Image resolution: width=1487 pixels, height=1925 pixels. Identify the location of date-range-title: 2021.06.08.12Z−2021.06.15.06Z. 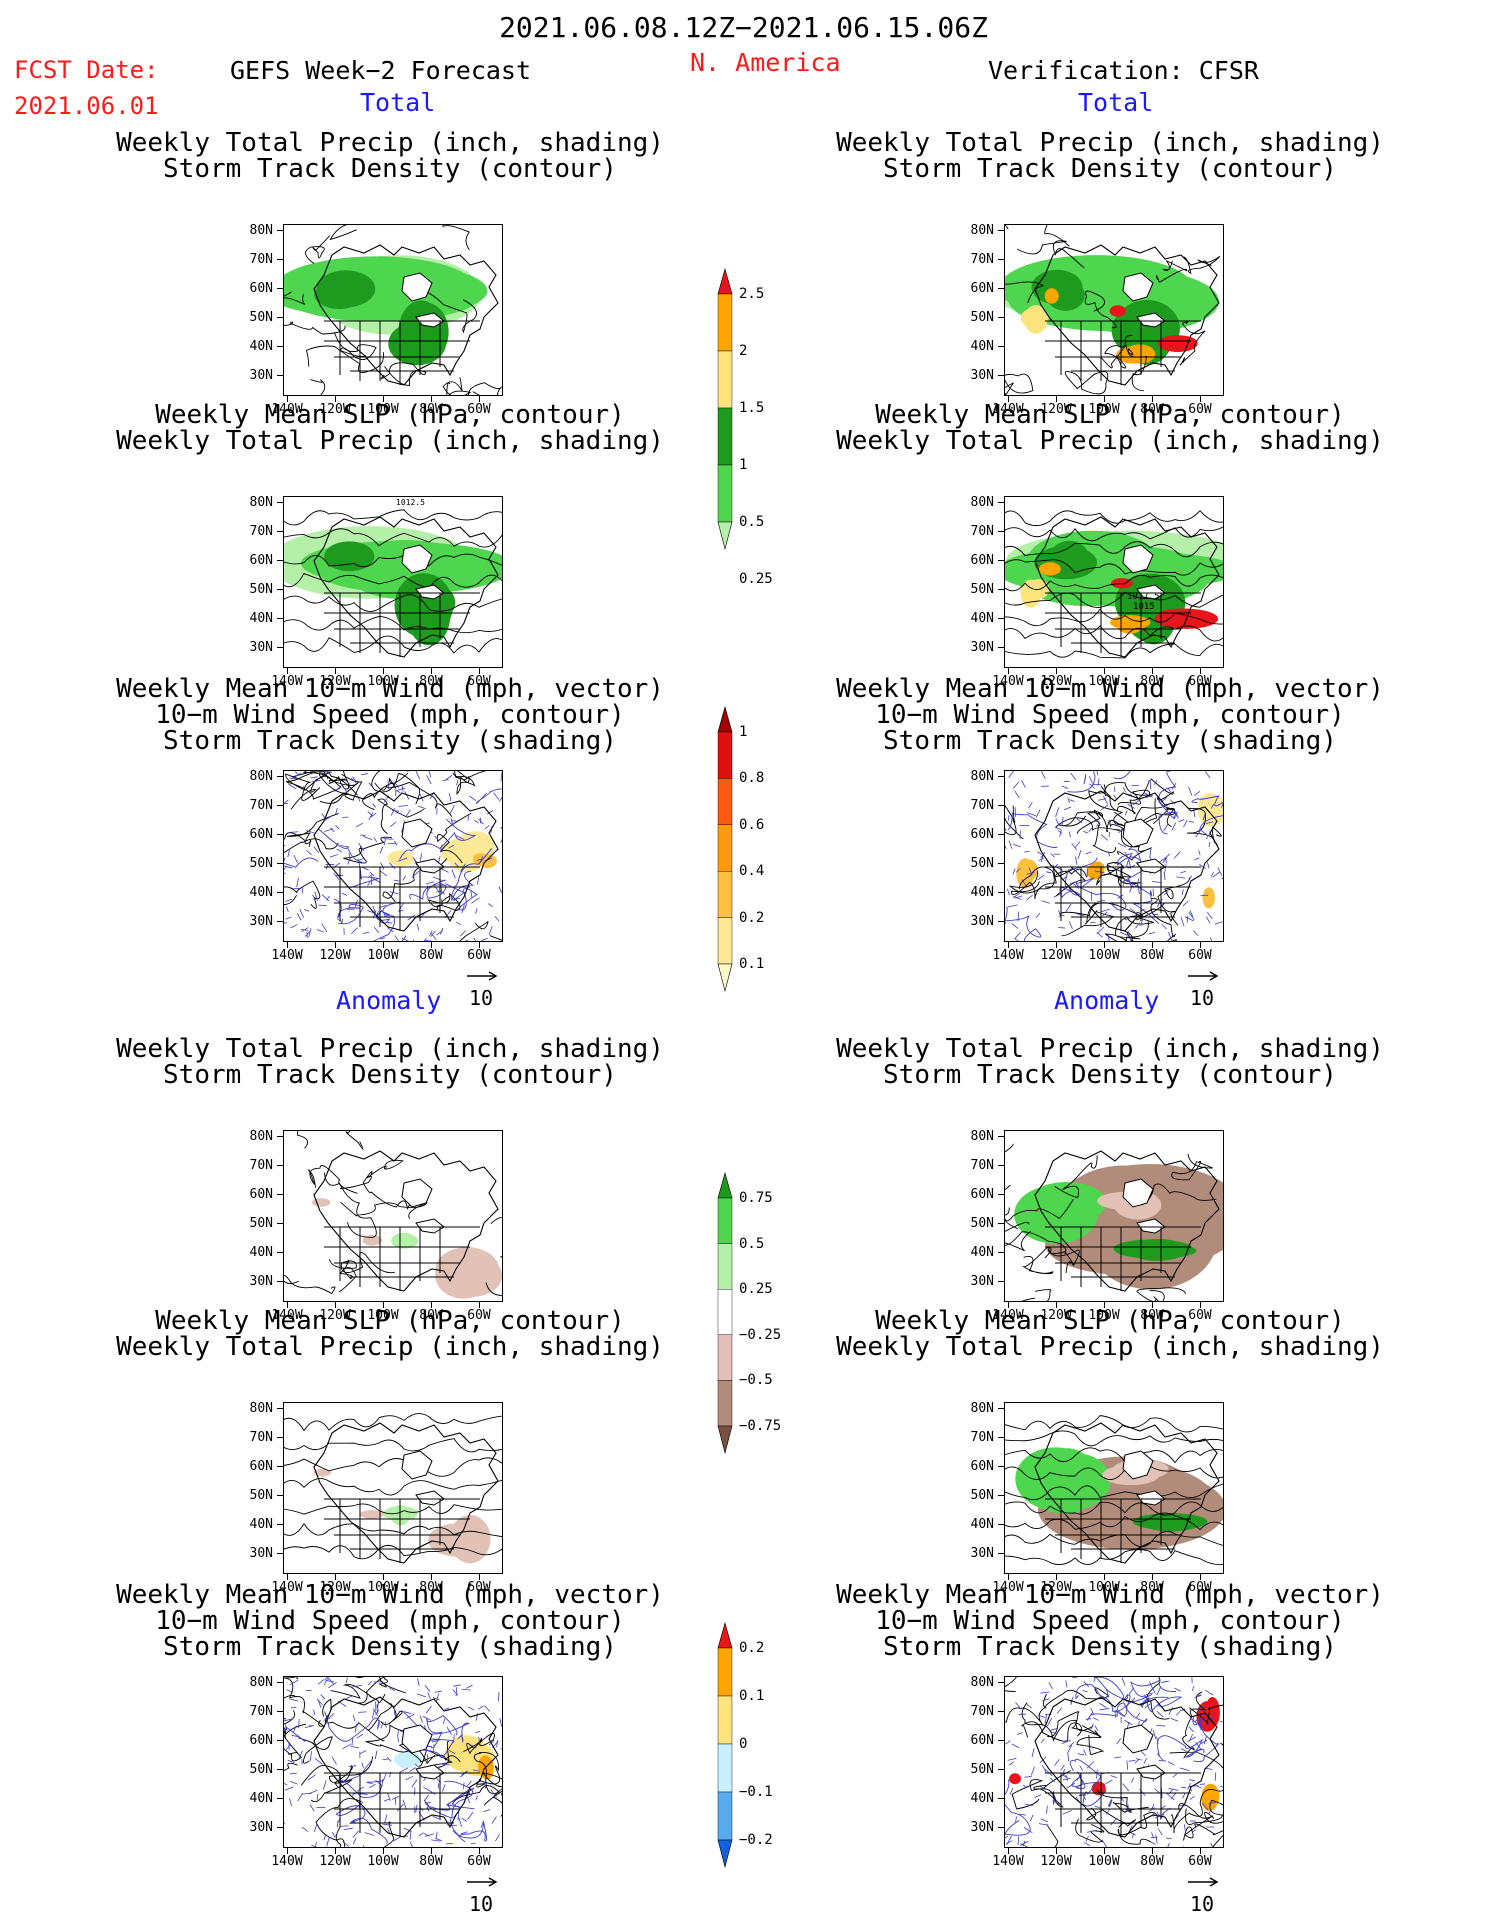
(743, 27).